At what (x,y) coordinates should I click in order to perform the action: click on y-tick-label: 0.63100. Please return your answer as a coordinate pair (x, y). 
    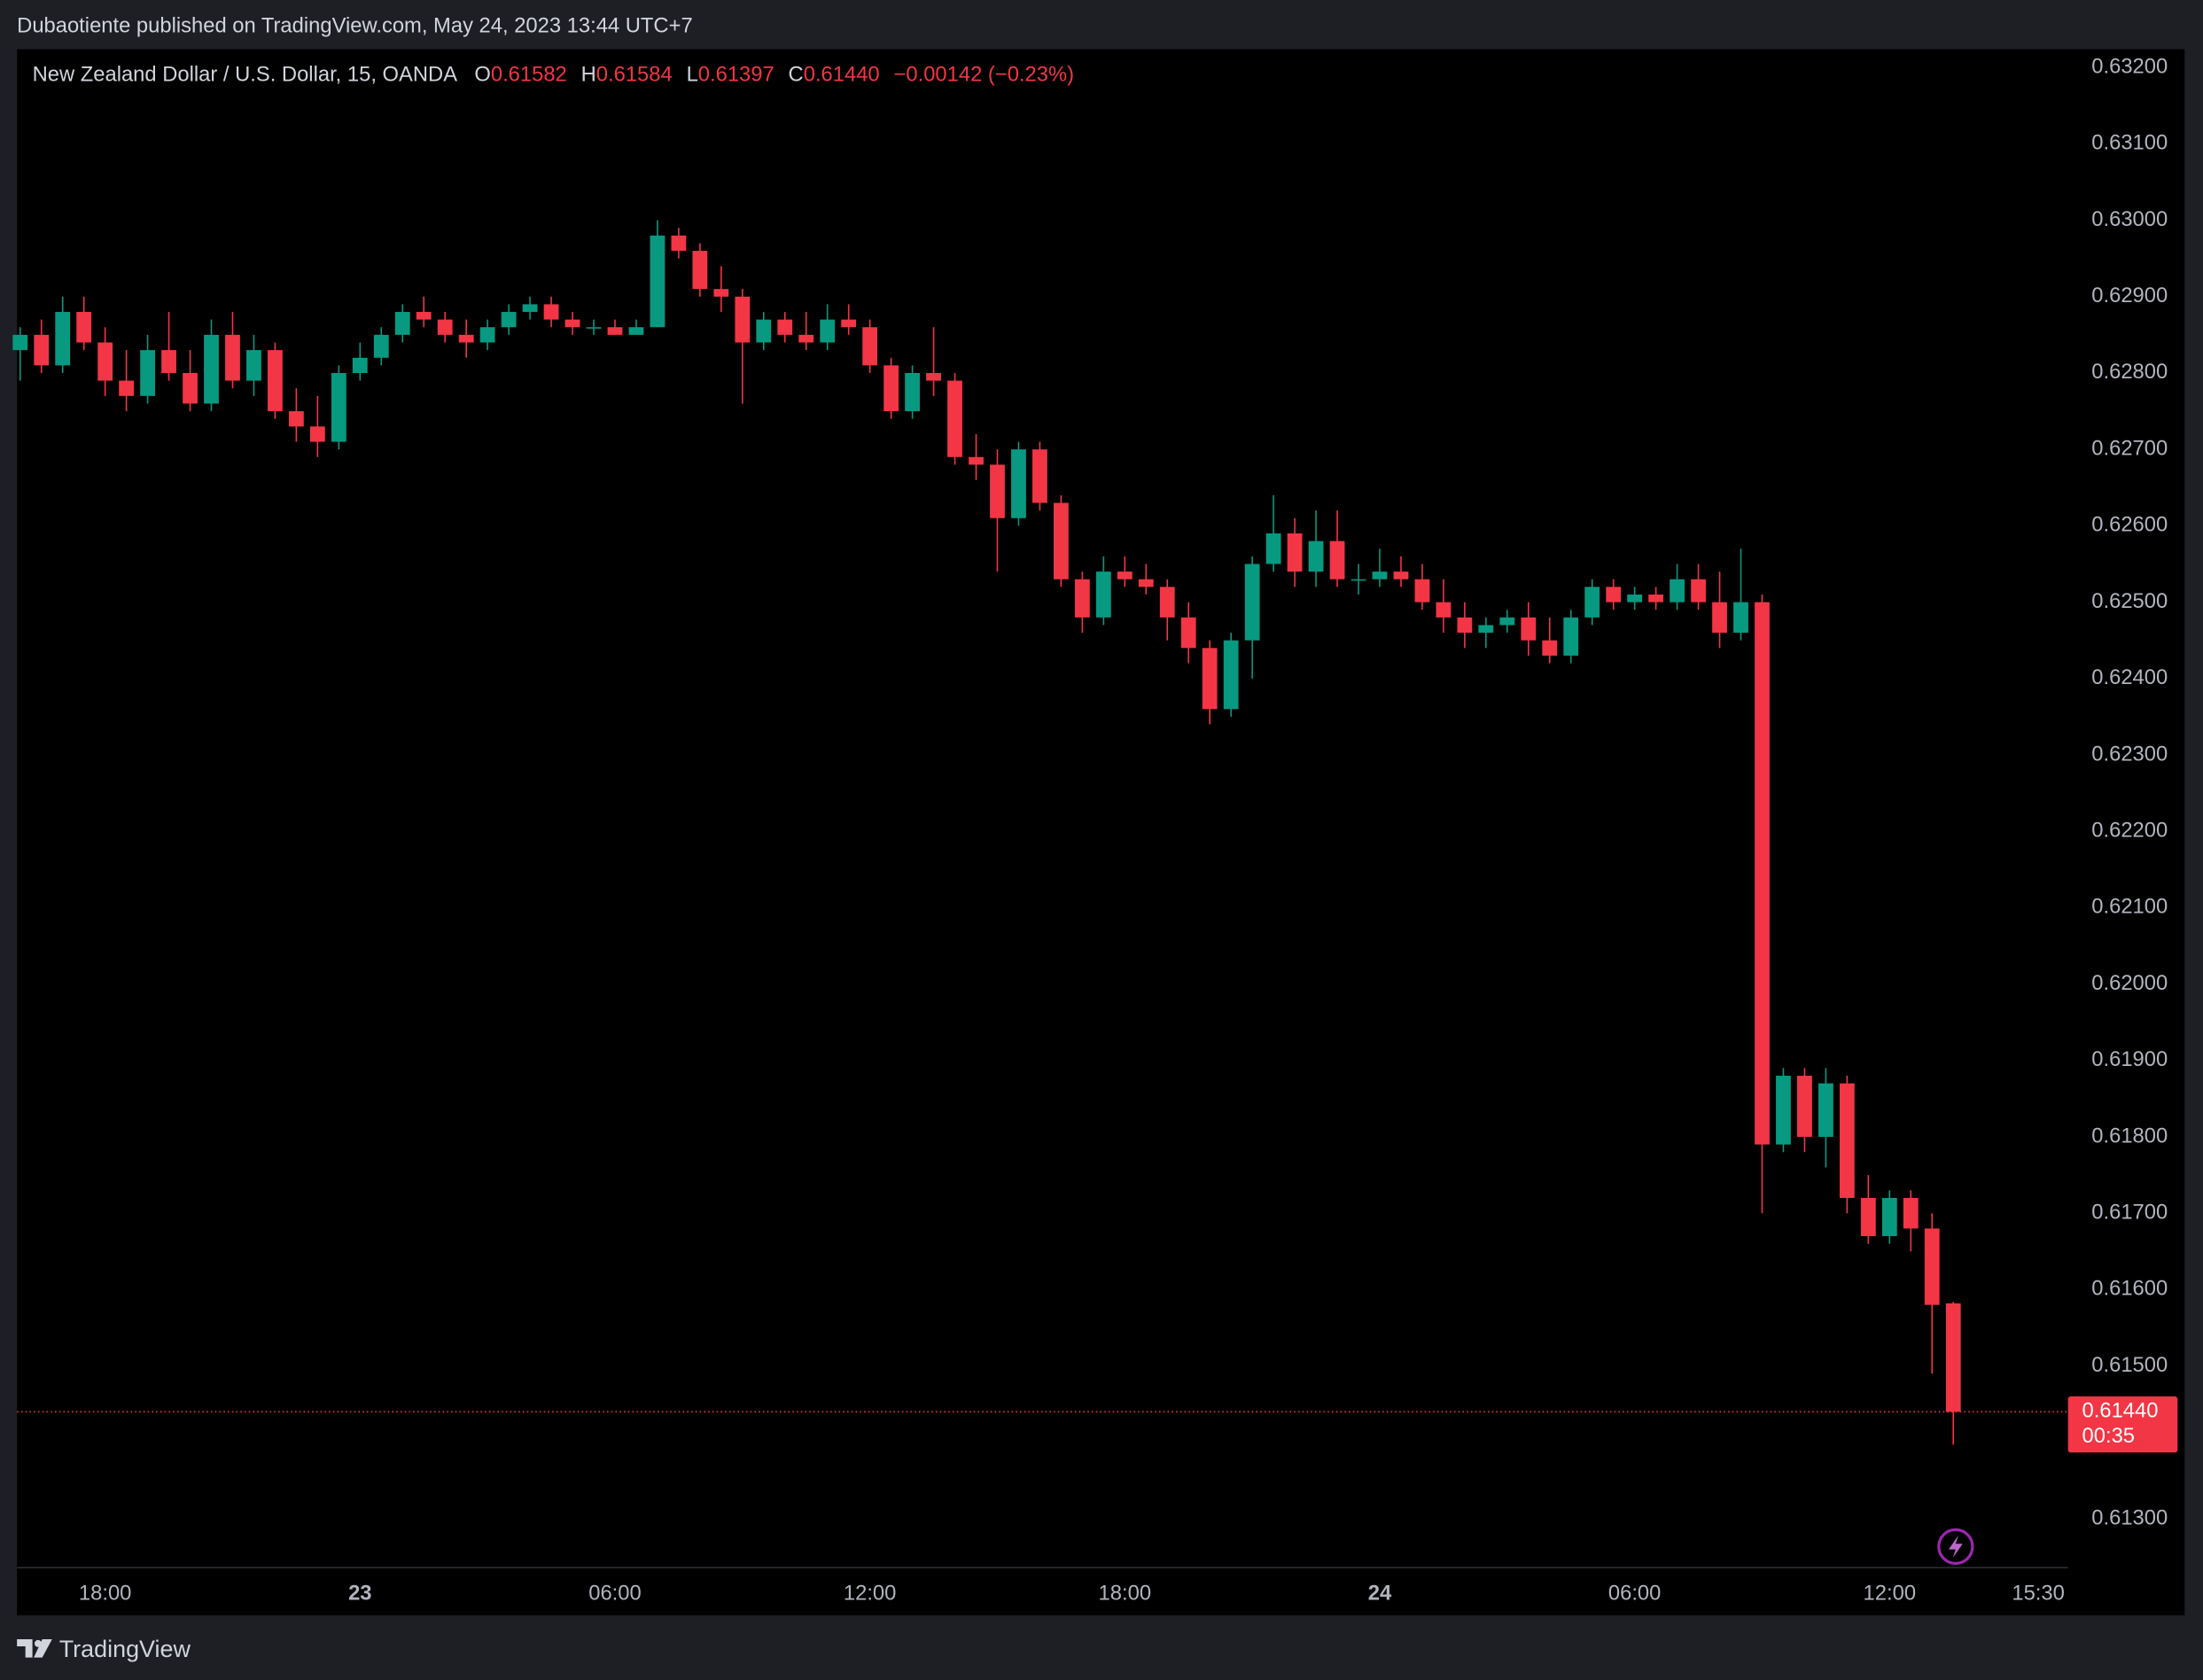
    Looking at the image, I should click on (2130, 143).